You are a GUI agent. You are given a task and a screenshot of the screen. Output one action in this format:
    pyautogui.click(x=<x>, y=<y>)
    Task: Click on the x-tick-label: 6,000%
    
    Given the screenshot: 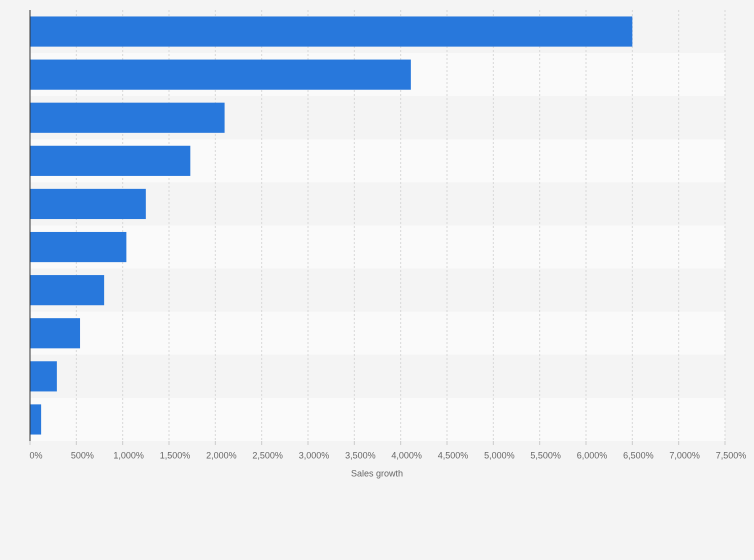 What is the action you would take?
    pyautogui.click(x=592, y=455)
    